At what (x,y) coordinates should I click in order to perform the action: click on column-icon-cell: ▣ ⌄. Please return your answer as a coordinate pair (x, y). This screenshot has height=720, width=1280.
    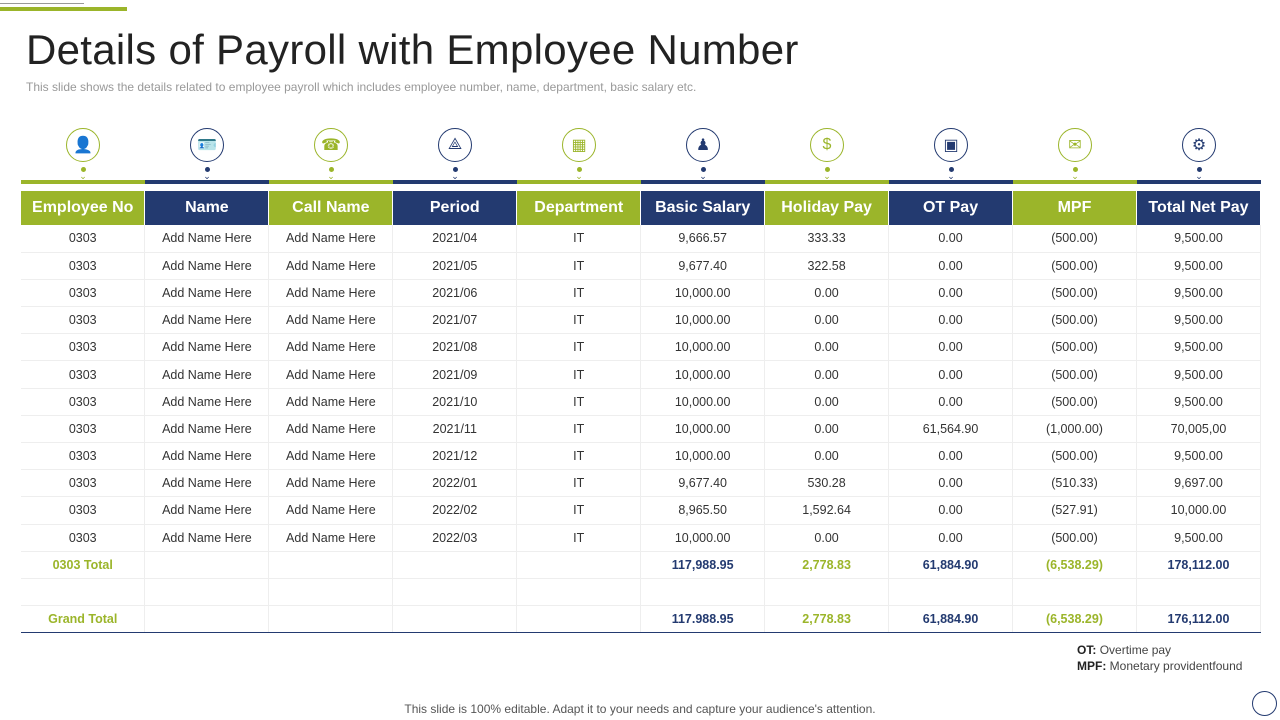
    Looking at the image, I should click on (951, 153).